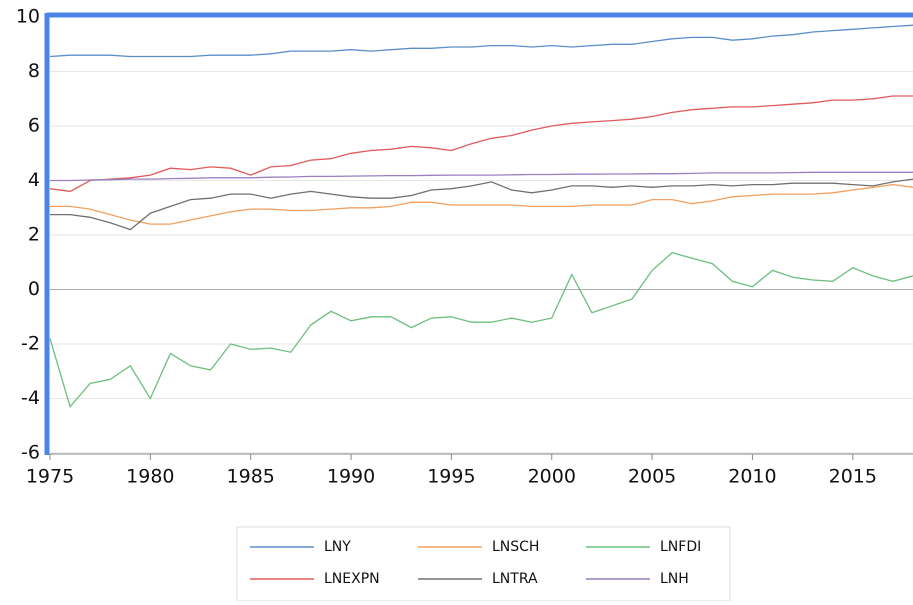 The width and height of the screenshot is (913, 605). Describe the element at coordinates (351, 477) in the screenshot. I see `x-tick-label: 1990` at that location.